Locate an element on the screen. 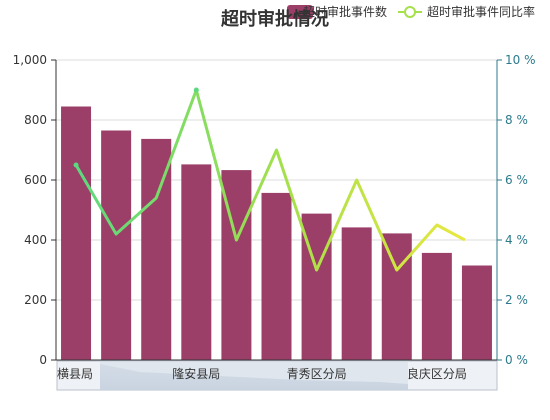  data-zoom-slider is located at coordinates (277, 375).